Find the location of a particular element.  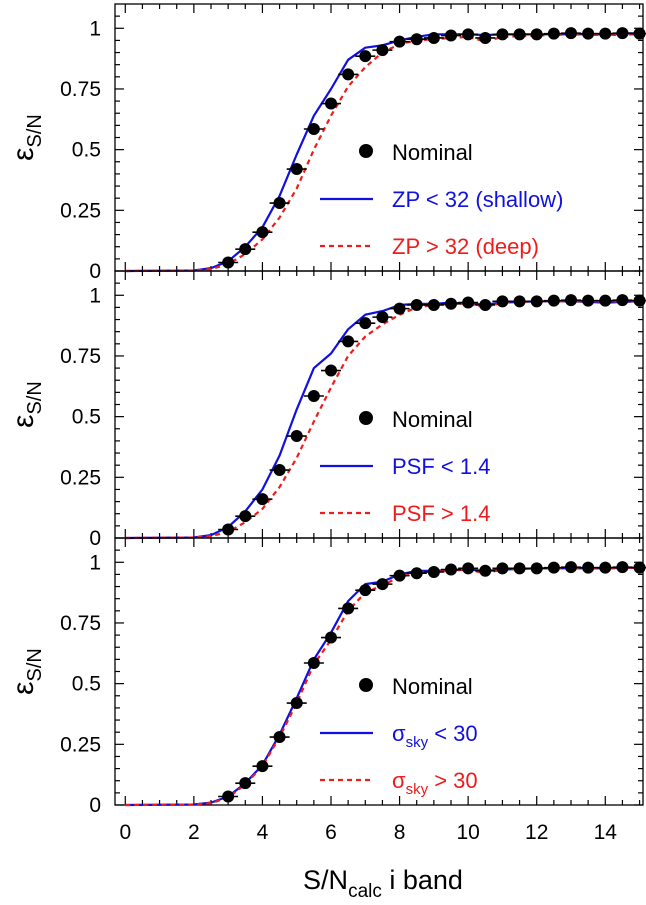

legend-label-low: PSF < 1.4 is located at coordinates (441, 466).